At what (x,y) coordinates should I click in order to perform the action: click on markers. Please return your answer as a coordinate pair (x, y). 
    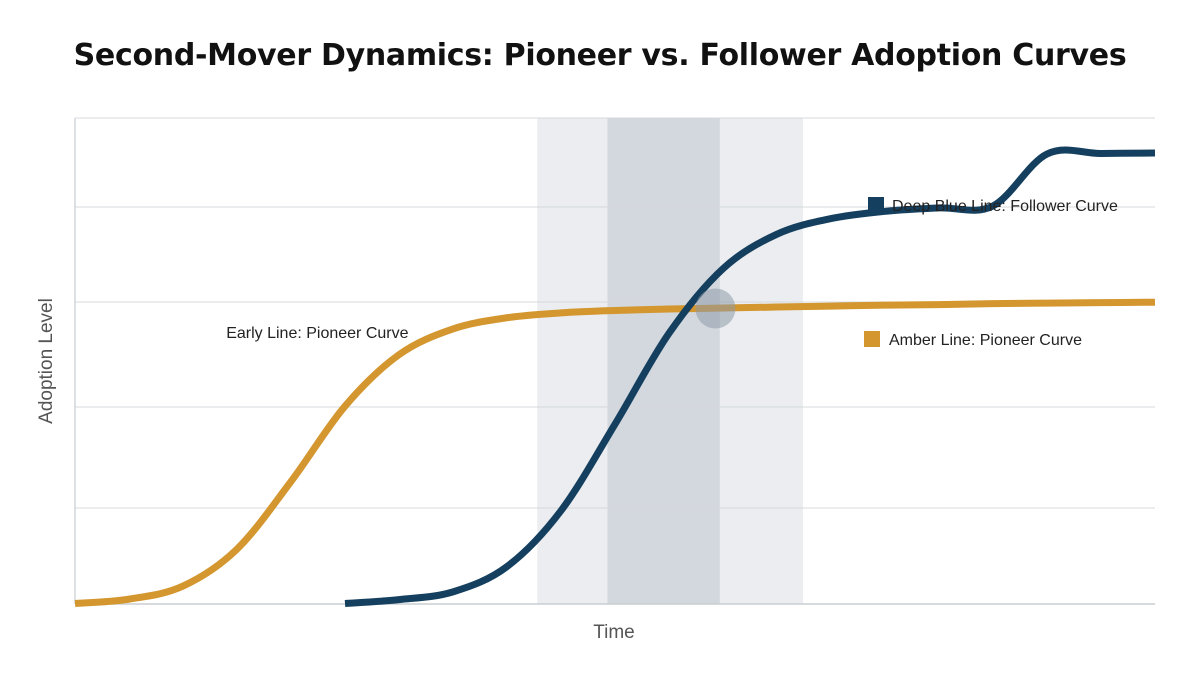
    Looking at the image, I should click on (715, 308).